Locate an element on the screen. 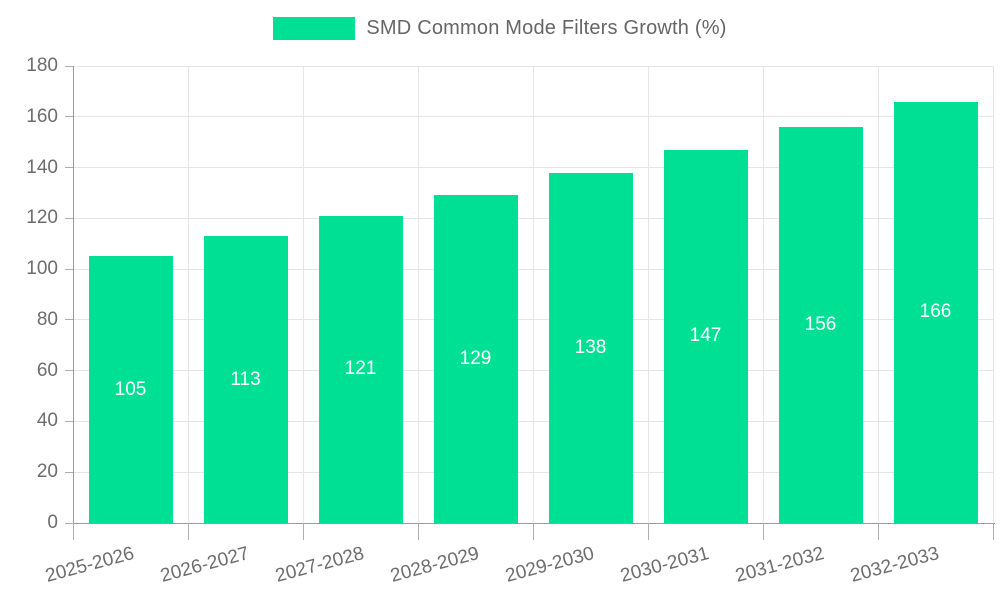  legend-label: SMD Common Mode Filters Growth (%) is located at coordinates (546, 28).